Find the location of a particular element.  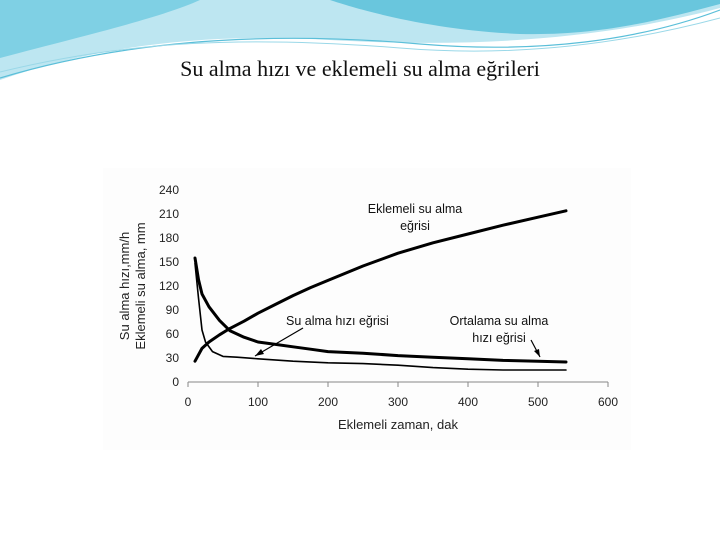

annotation-average-rate-line: Ortalama su alma is located at coordinates (499, 321).